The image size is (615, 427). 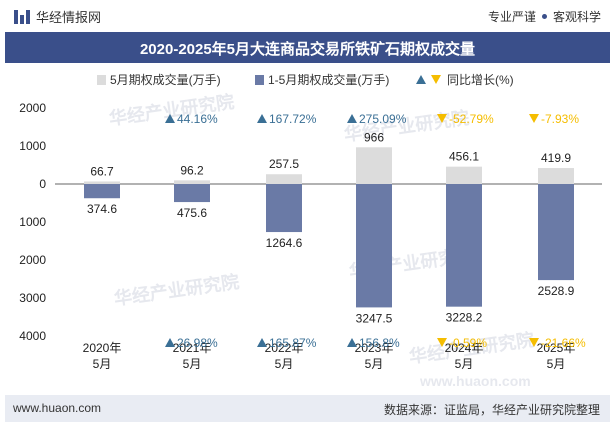 What do you see at coordinates (374, 137) in the screenshot?
I see `bar-monthly-label-3: 966` at bounding box center [374, 137].